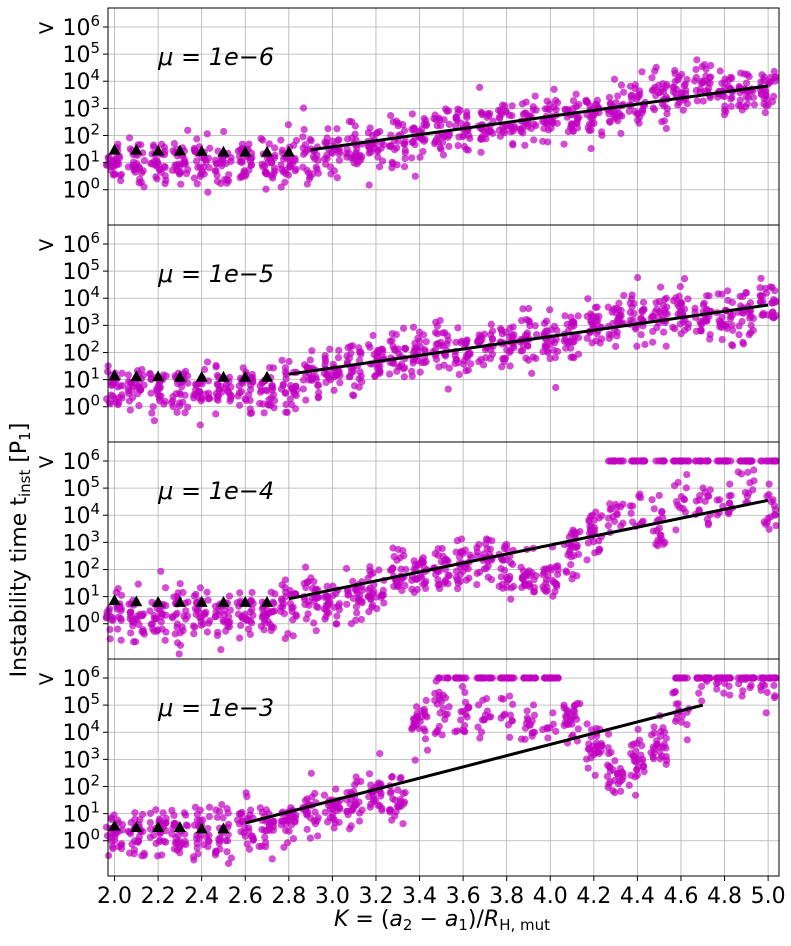 Image resolution: width=791 pixels, height=946 pixels. Describe the element at coordinates (81, 297) in the screenshot. I see `y-tick-label: 104` at that location.